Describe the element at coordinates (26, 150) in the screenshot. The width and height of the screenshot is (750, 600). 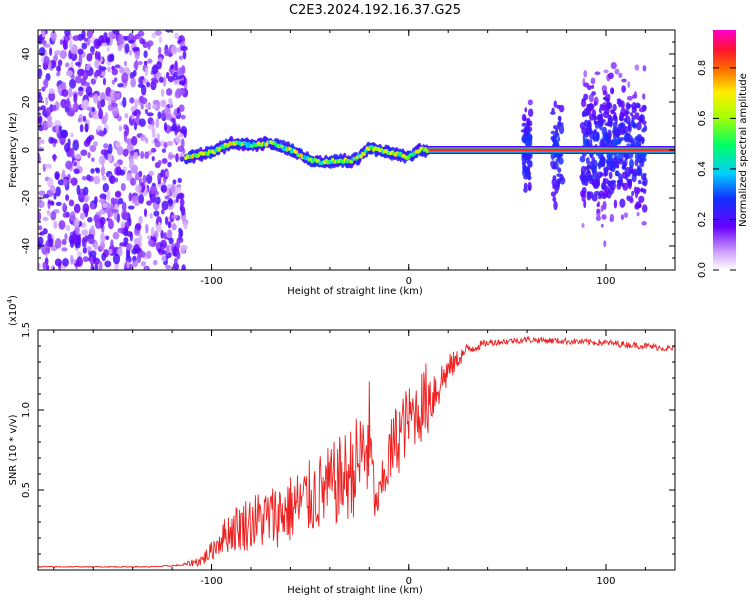
I see `y-tick-label: 0` at that location.